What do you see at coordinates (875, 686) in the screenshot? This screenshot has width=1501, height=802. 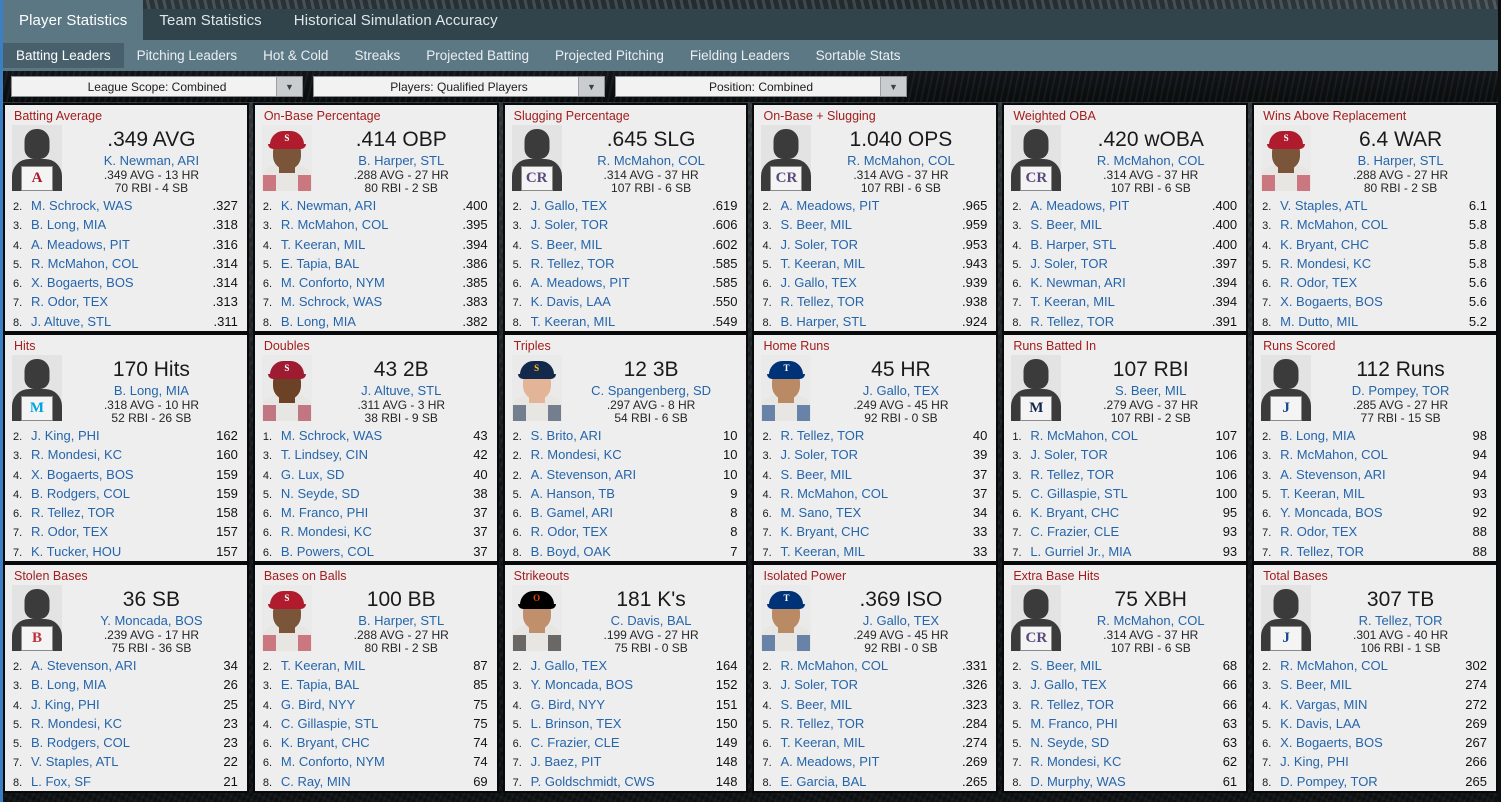 I see `list-item: 3. J. Soler, TOR .326` at bounding box center [875, 686].